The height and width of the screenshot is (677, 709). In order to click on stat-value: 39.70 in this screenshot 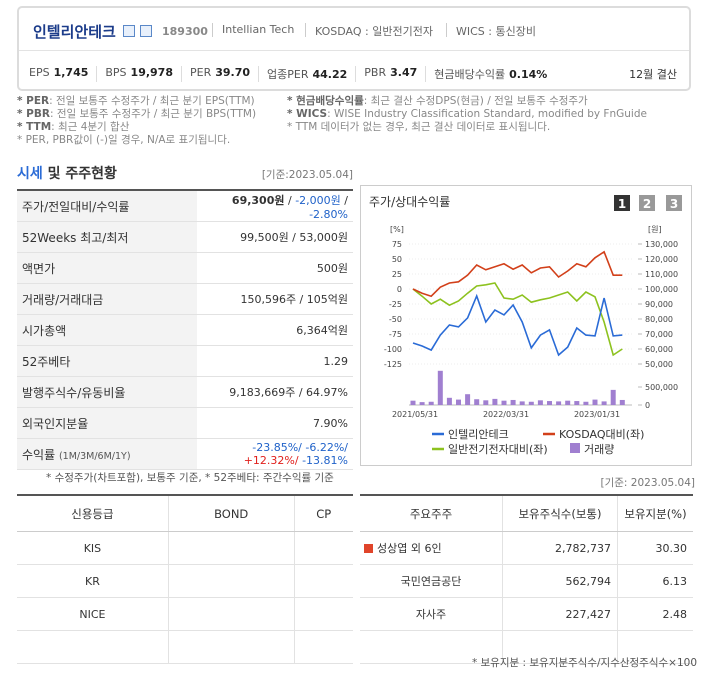, I will do `click(233, 72)`.